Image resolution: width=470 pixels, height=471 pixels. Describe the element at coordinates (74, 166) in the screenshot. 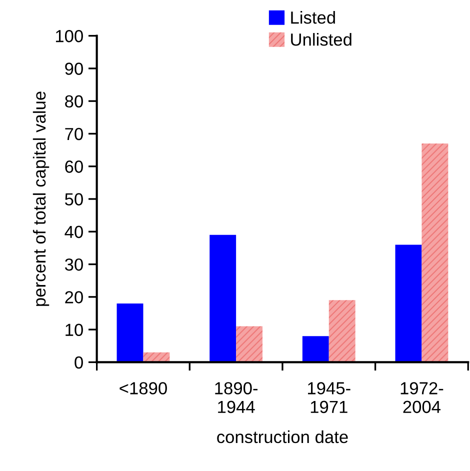

I see `y-tick-label: 60` at that location.